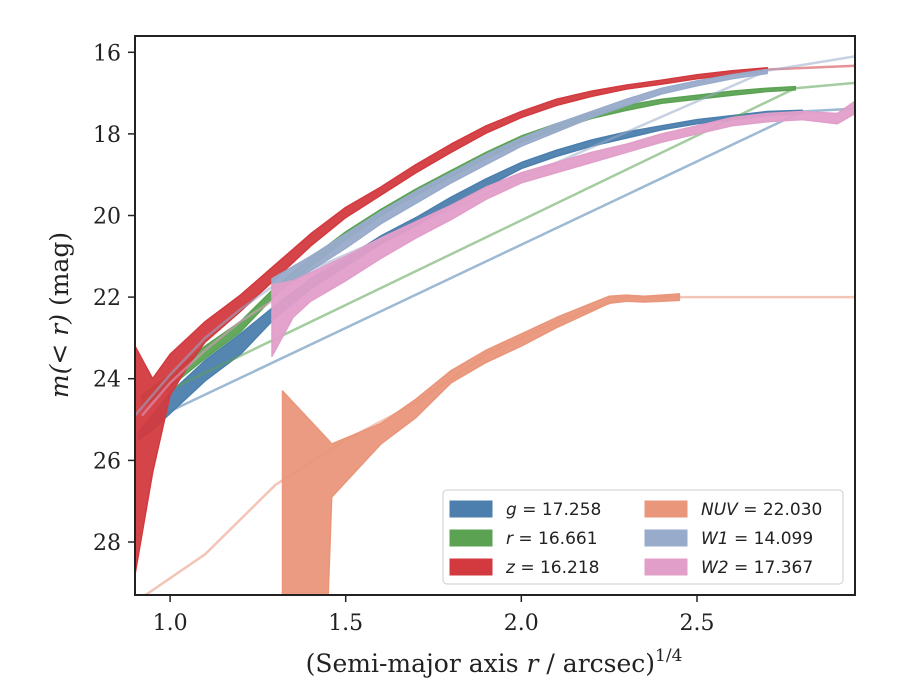 This screenshot has width=900, height=700. Describe the element at coordinates (553, 510) in the screenshot. I see `legend-label-g: g = 17.258` at that location.